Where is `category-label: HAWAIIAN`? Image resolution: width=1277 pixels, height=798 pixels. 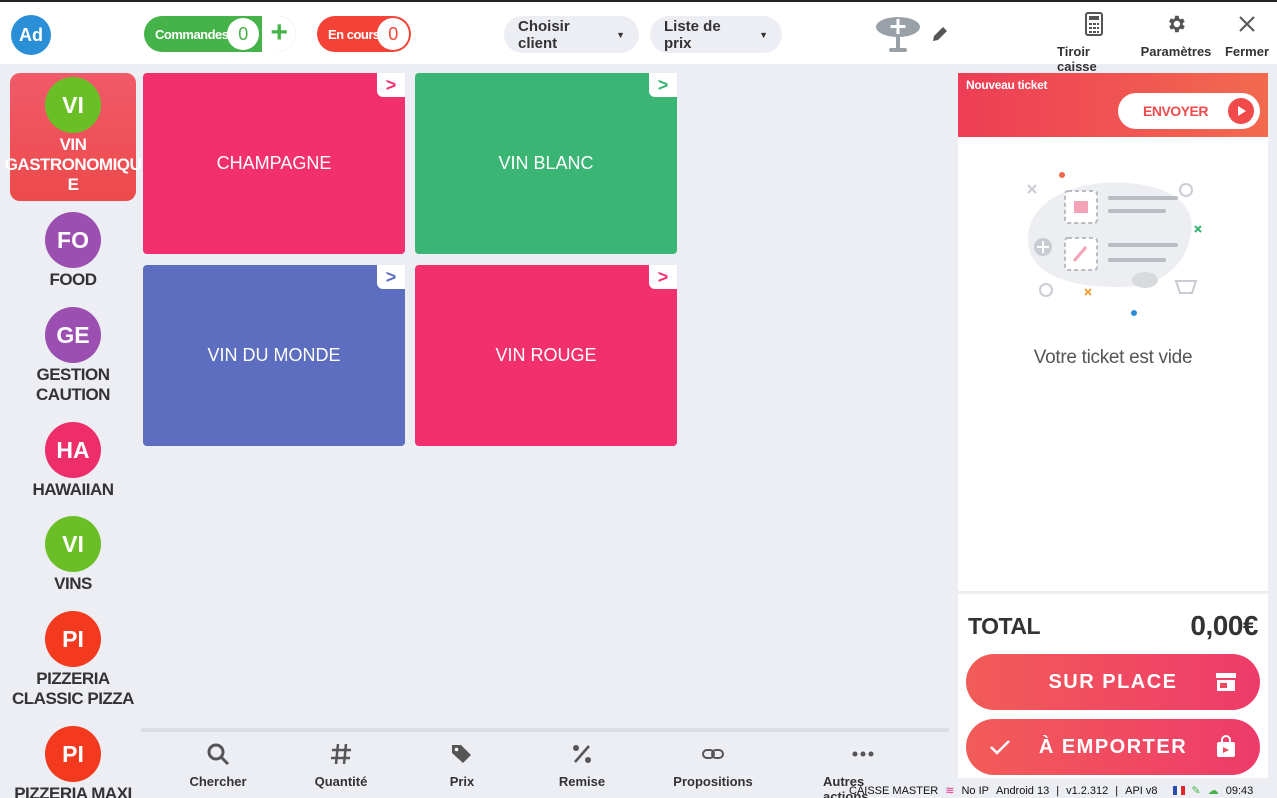 category-label: HAWAIIAN is located at coordinates (73, 489).